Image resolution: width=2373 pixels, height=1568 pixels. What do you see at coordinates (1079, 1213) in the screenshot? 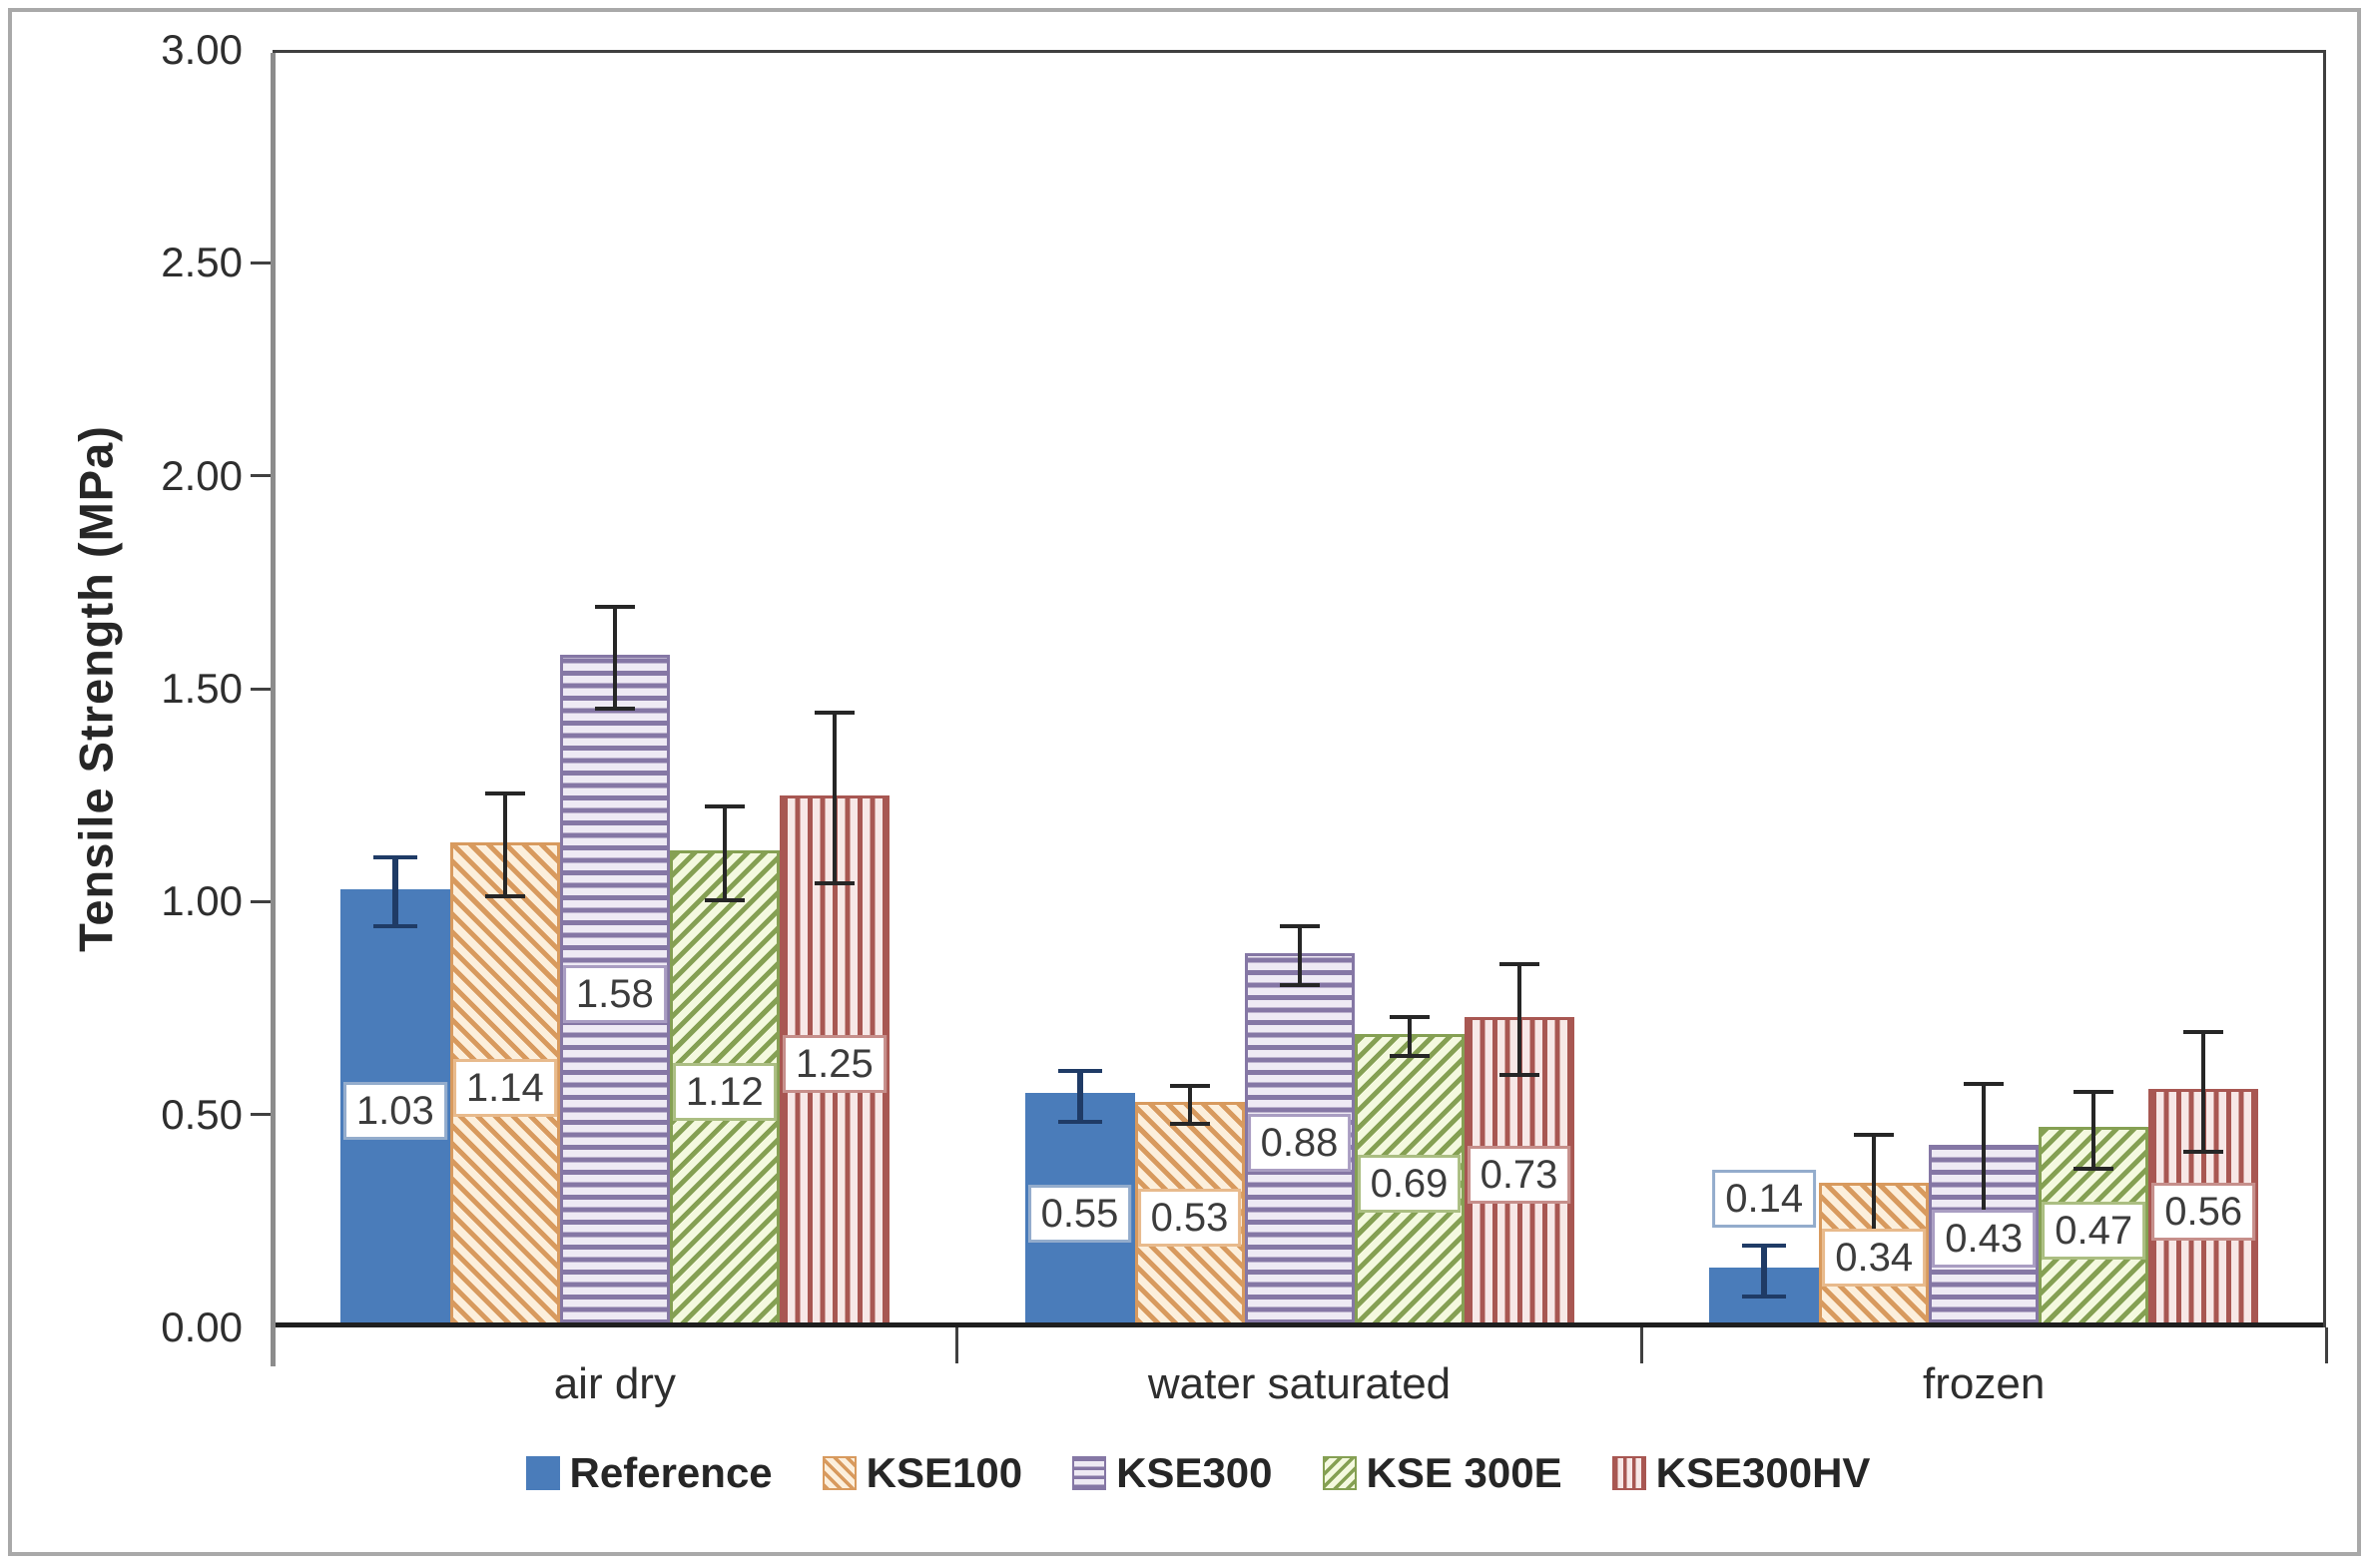
I see `value-label: 0.55` at bounding box center [1079, 1213].